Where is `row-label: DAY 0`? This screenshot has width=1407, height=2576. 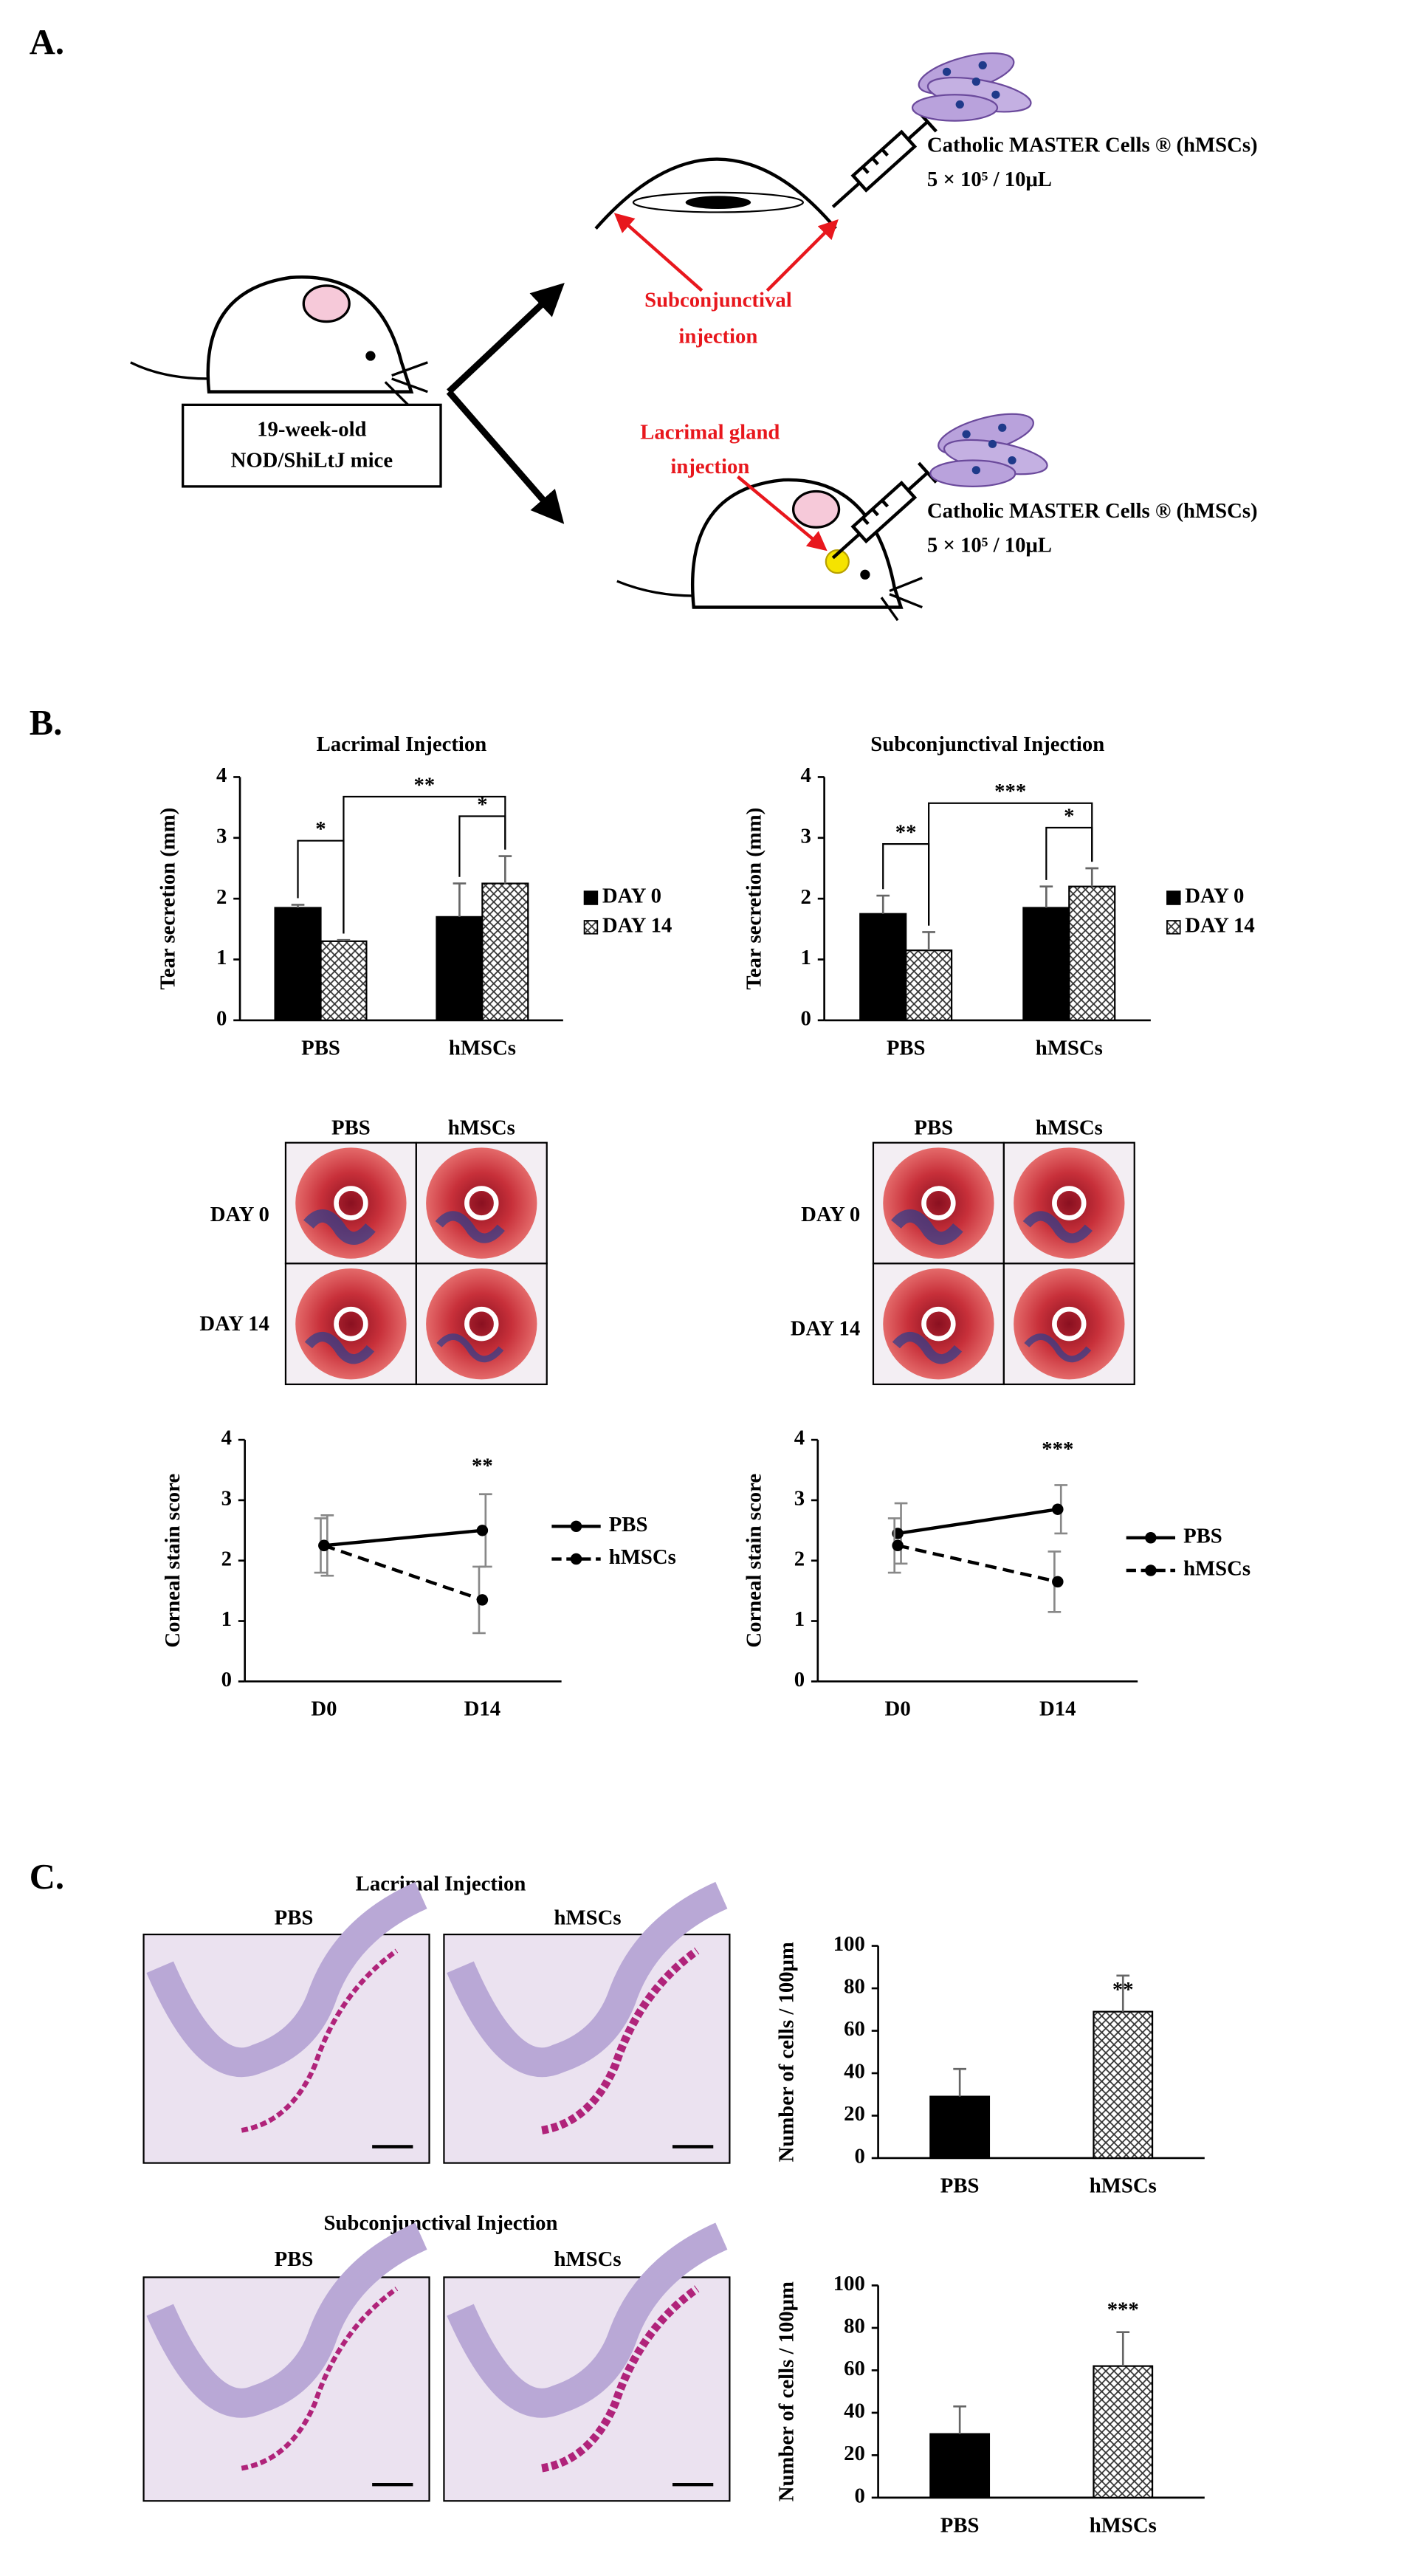 row-label: DAY 0 is located at coordinates (239, 1214).